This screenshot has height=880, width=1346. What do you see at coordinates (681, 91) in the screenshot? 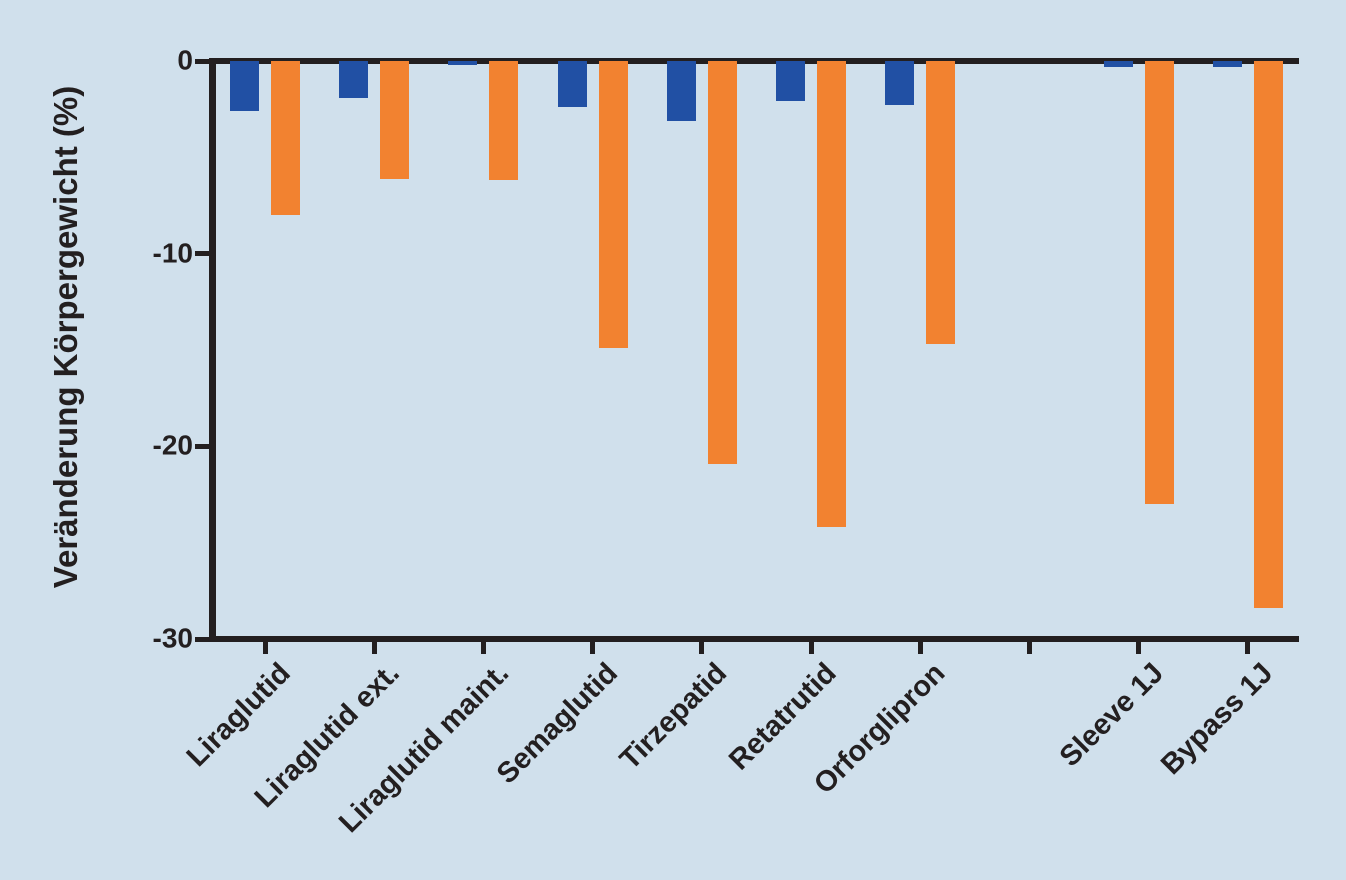
I see `bar-blue-tirzepatid` at bounding box center [681, 91].